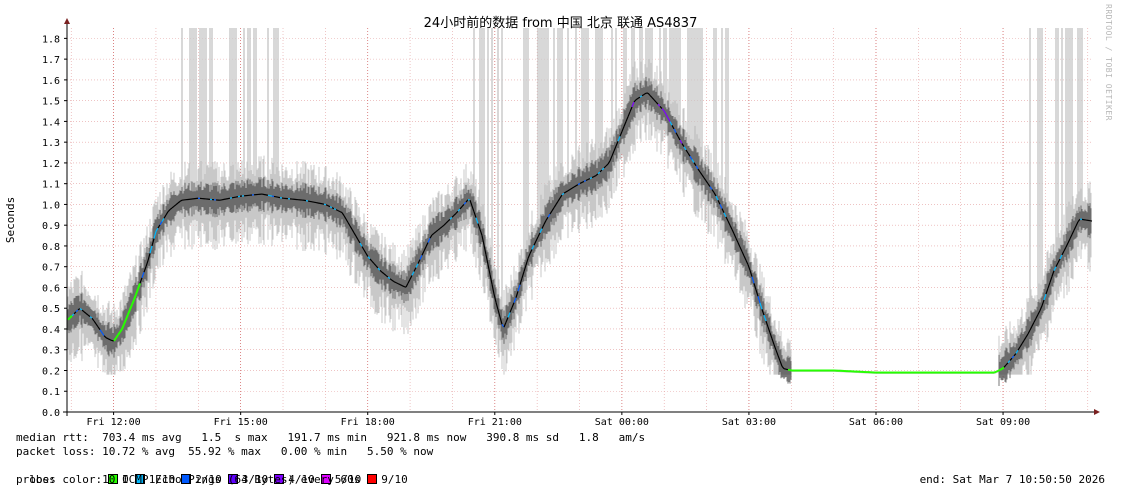 The width and height of the screenshot is (1121, 494). I want to click on x-tick-label: Sat 00:00, so click(622, 422).